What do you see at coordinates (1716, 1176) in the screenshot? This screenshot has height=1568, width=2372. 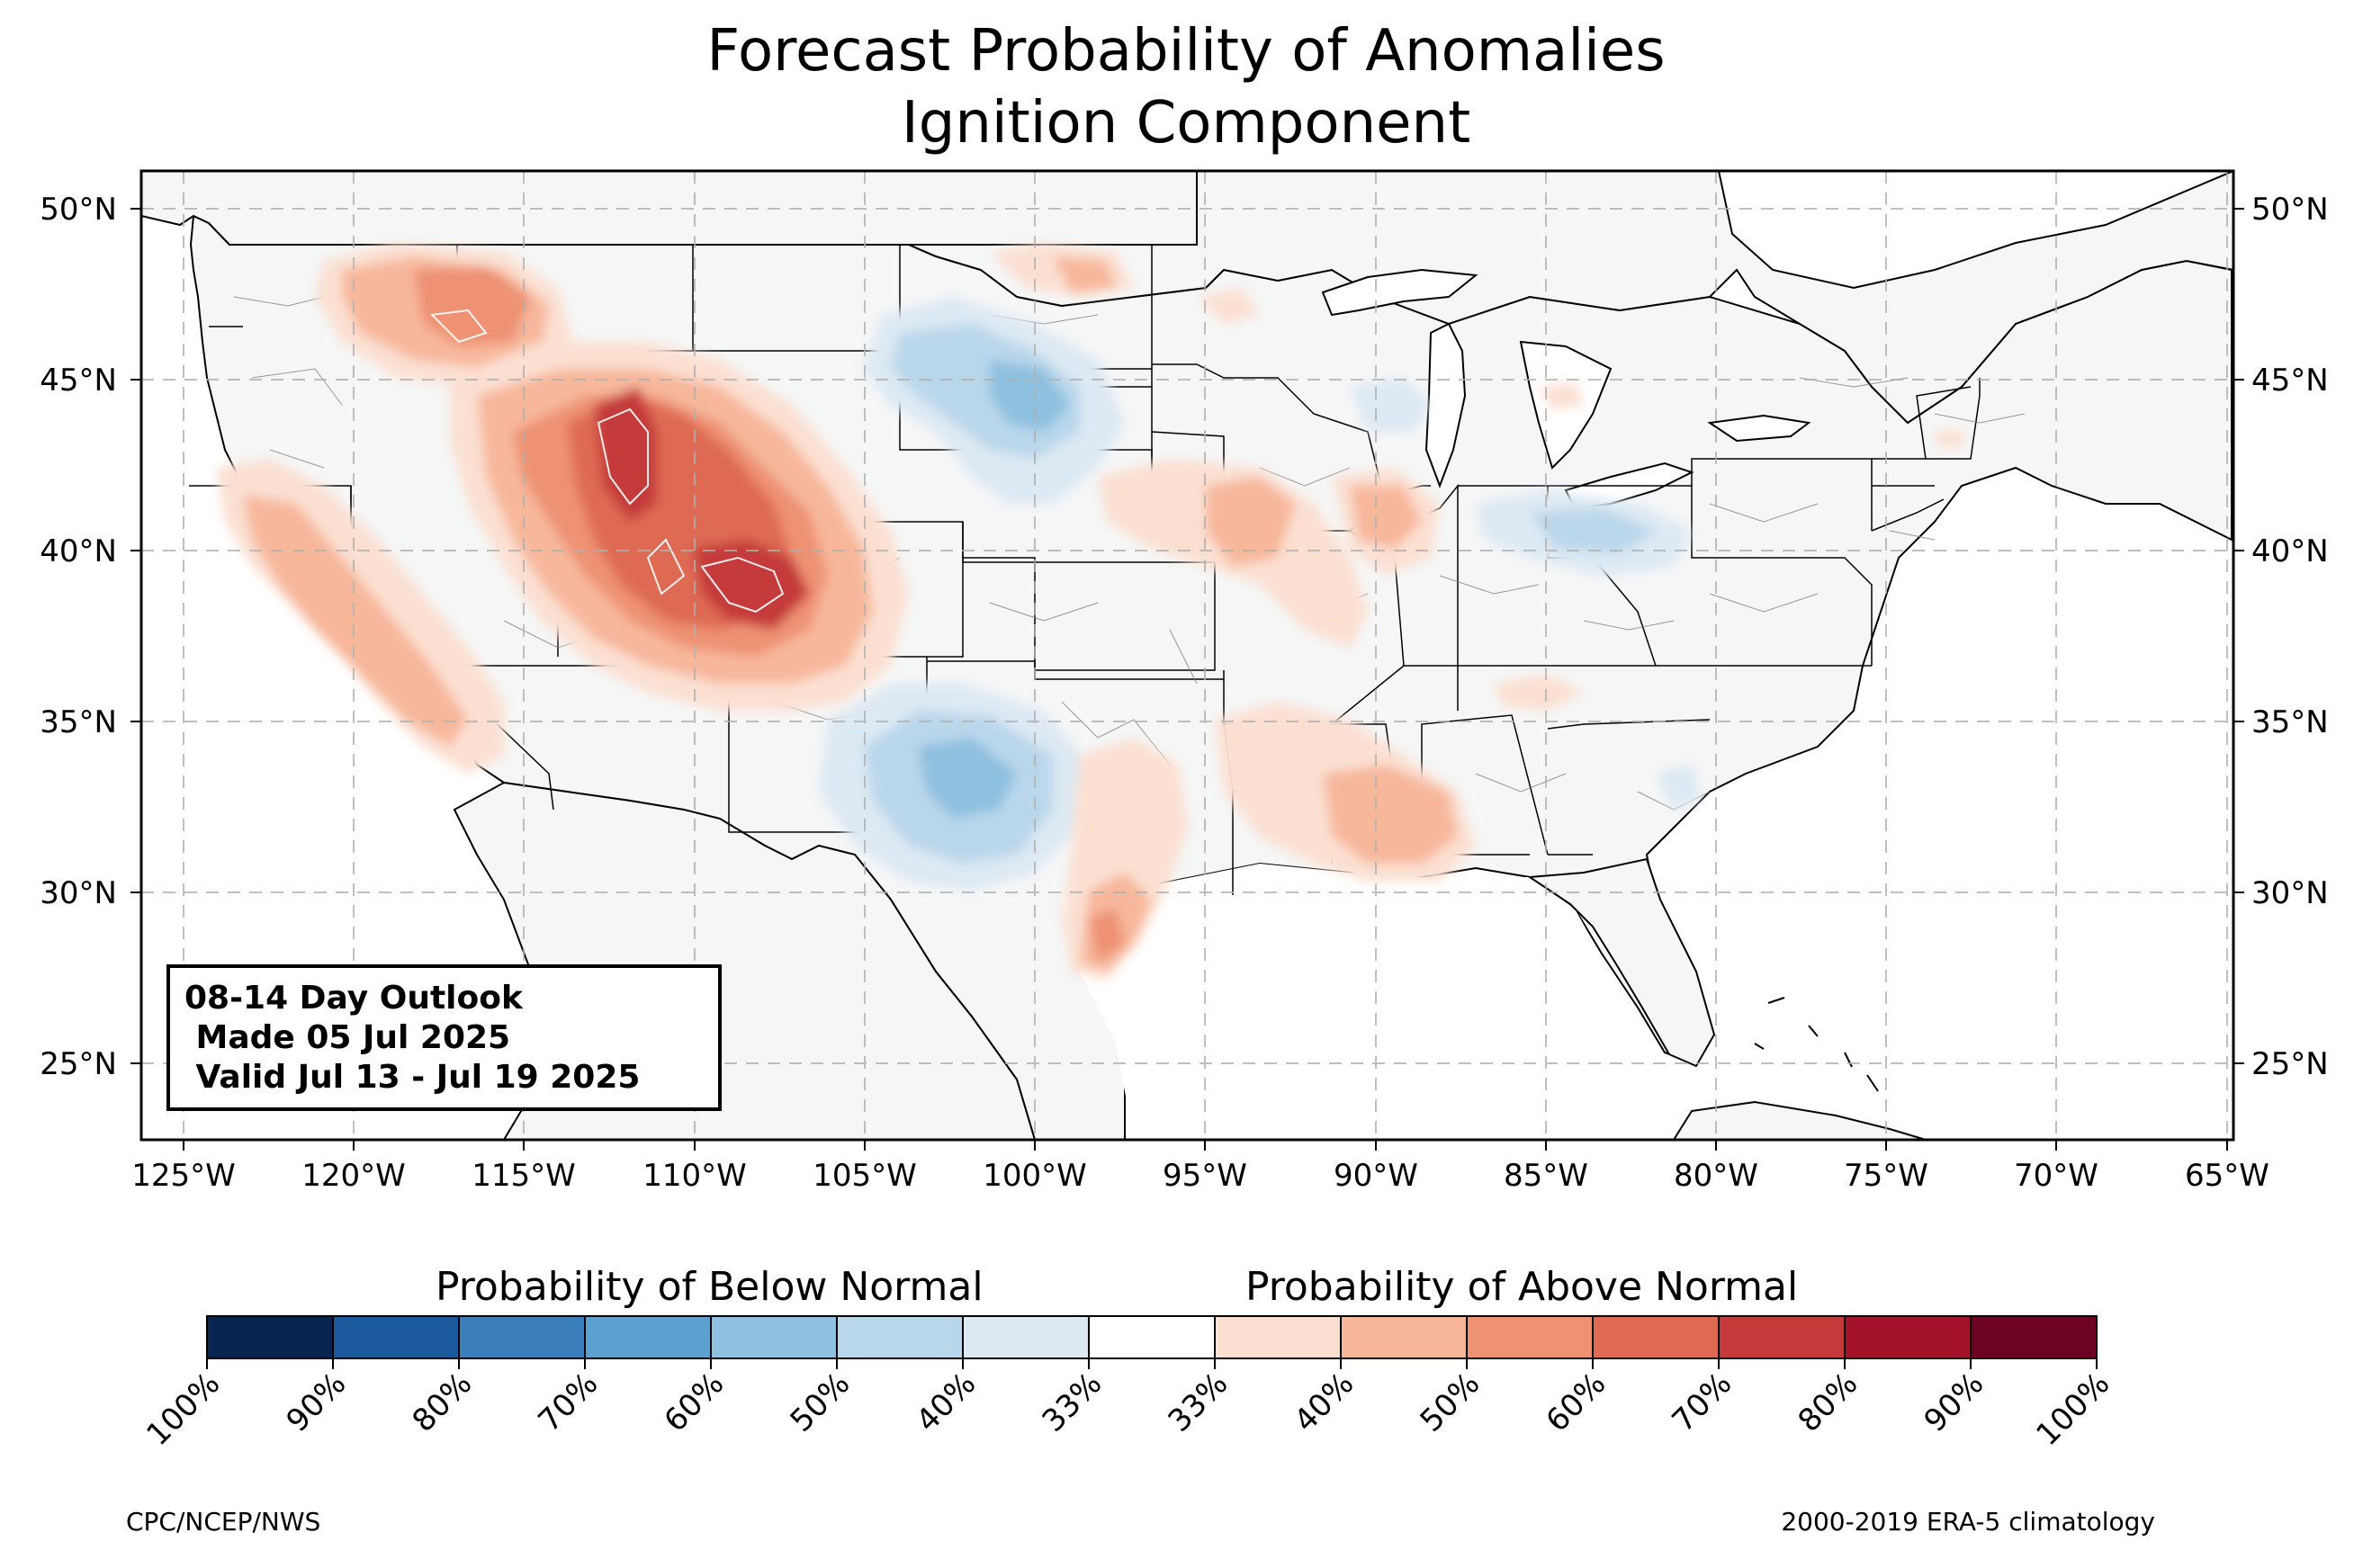 I see `lon-label: 80°W` at bounding box center [1716, 1176].